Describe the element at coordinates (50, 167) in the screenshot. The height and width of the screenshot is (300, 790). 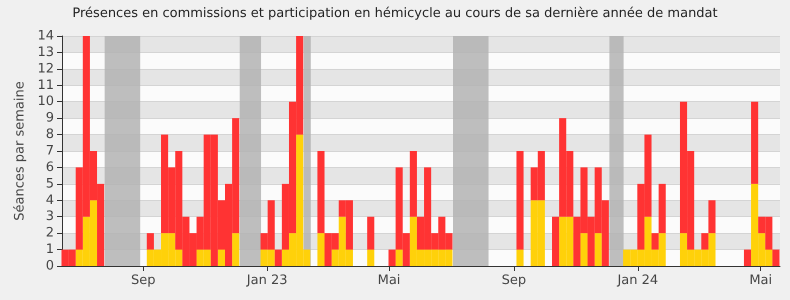
I see `y-tick-label: 6` at that location.